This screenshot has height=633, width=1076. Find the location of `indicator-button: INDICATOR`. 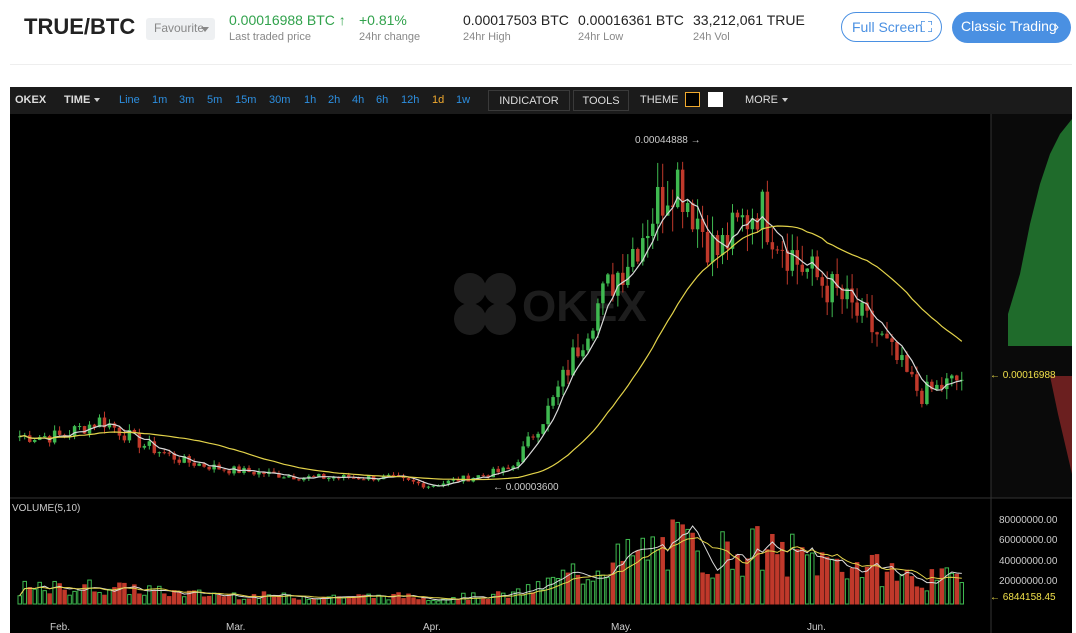

indicator-button: INDICATOR is located at coordinates (529, 100).